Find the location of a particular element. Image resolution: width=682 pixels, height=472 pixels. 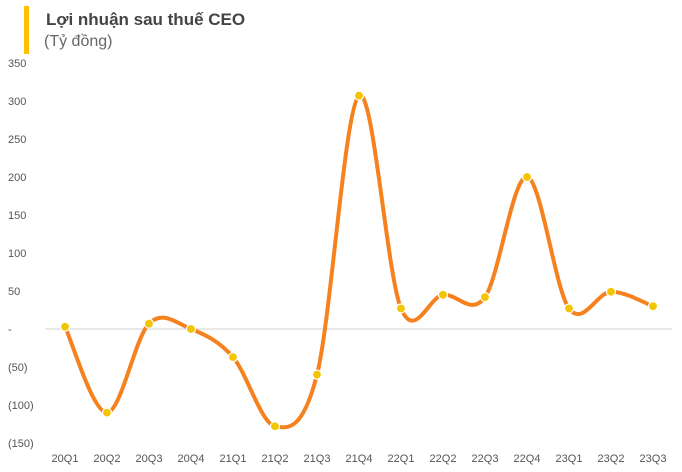

y-tick-label: 100 is located at coordinates (17, 254).